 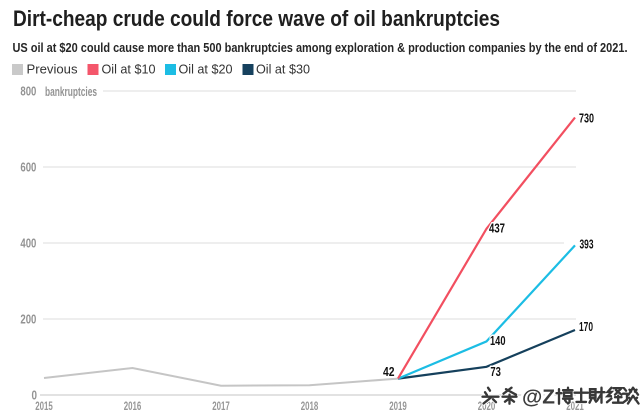 I want to click on svg-text: 140, so click(x=498, y=341).